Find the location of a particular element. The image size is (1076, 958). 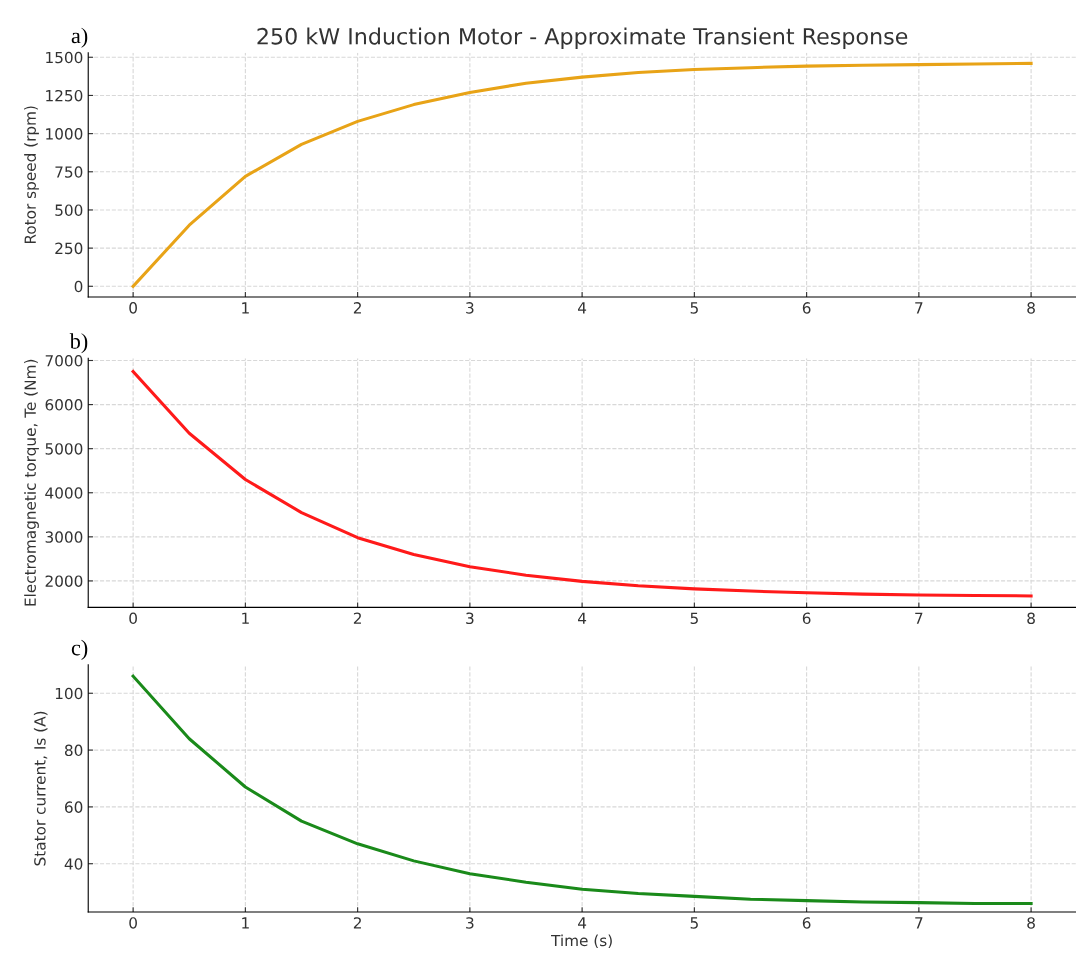

text: a) is located at coordinates (79, 37).